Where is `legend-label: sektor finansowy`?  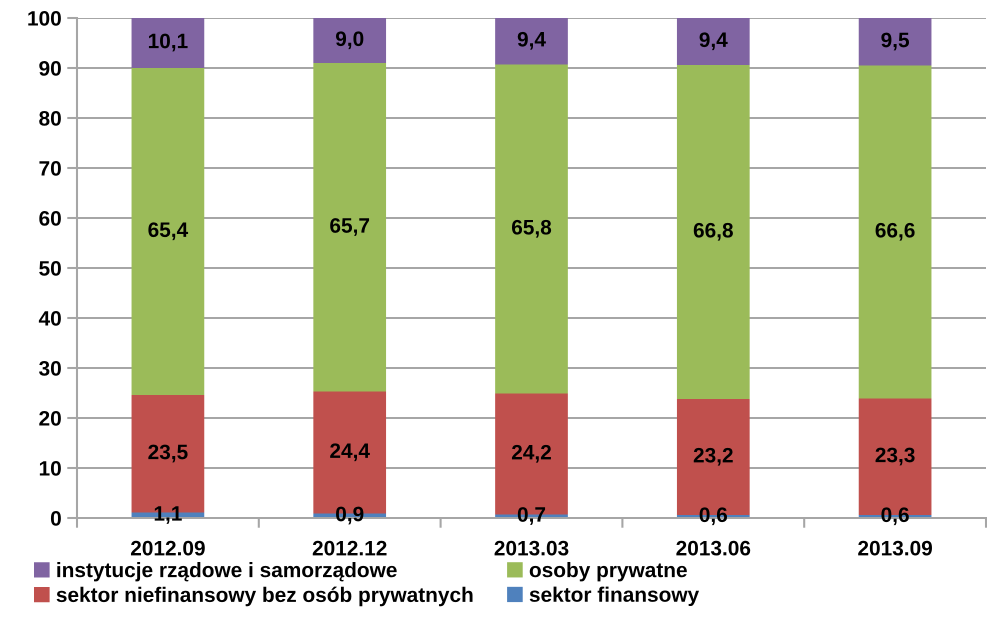 legend-label: sektor finansowy is located at coordinates (615, 596).